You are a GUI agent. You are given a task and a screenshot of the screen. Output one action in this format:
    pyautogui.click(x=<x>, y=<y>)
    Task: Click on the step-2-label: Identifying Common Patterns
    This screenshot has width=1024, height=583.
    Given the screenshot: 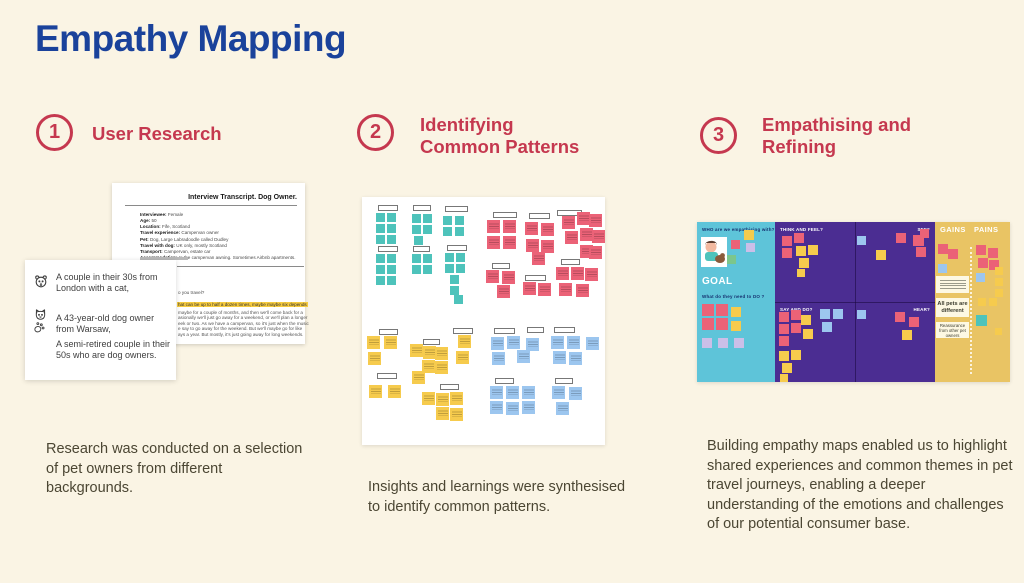 What is the action you would take?
    pyautogui.click(x=500, y=135)
    